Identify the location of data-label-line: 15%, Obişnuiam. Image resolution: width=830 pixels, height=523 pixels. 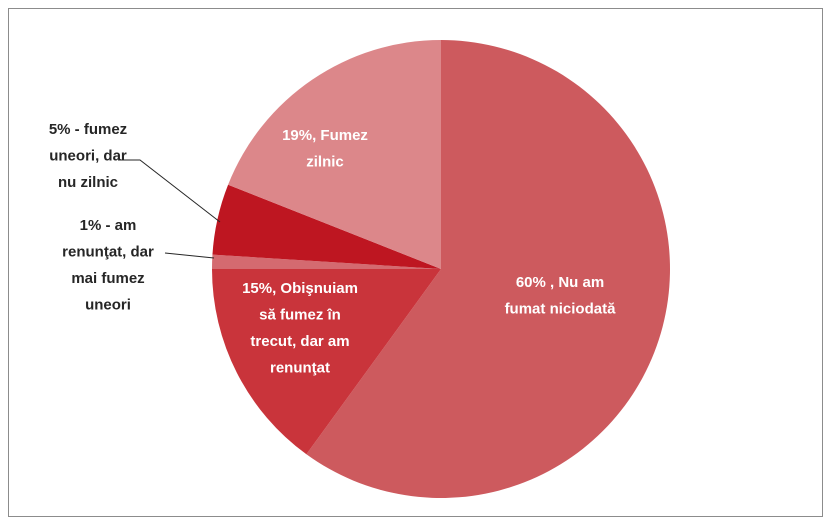
(300, 288).